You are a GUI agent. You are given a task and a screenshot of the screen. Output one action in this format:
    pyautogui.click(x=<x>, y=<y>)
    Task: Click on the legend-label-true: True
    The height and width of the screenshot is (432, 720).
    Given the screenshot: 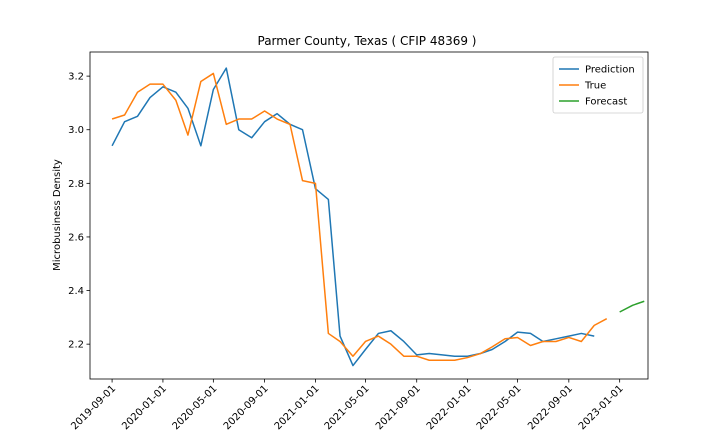 What is the action you would take?
    pyautogui.click(x=595, y=86)
    